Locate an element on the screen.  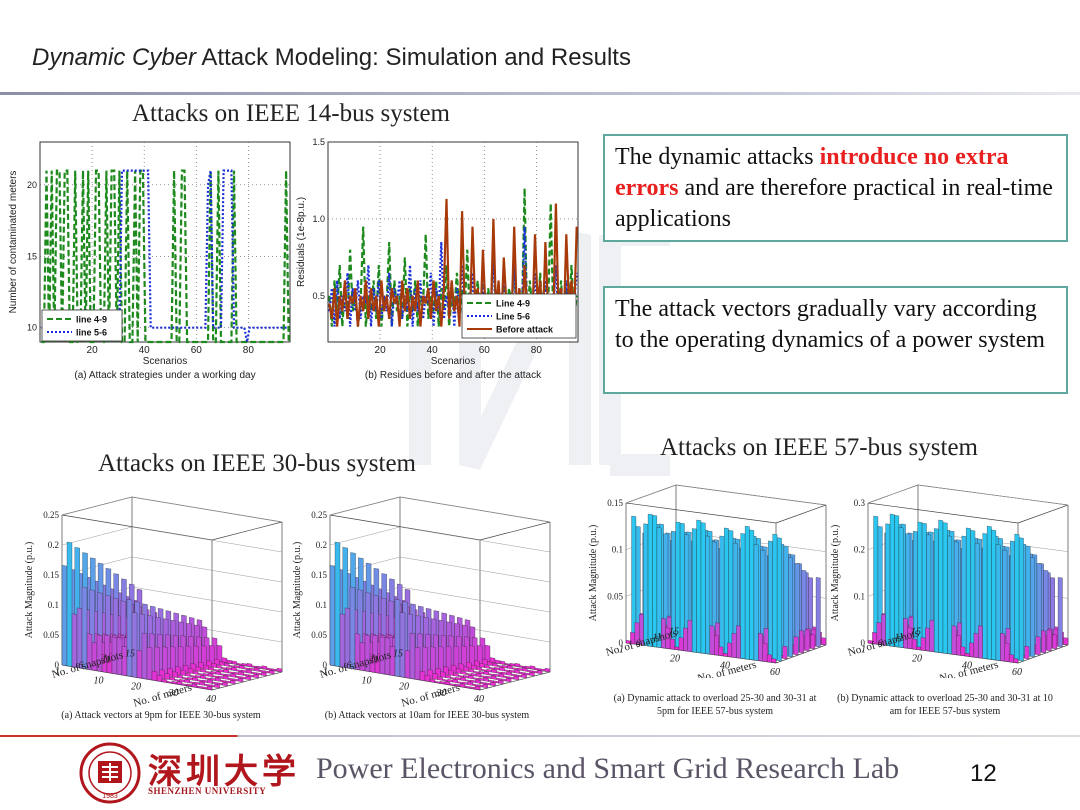
y-tick-label: 40 is located at coordinates (967, 665).